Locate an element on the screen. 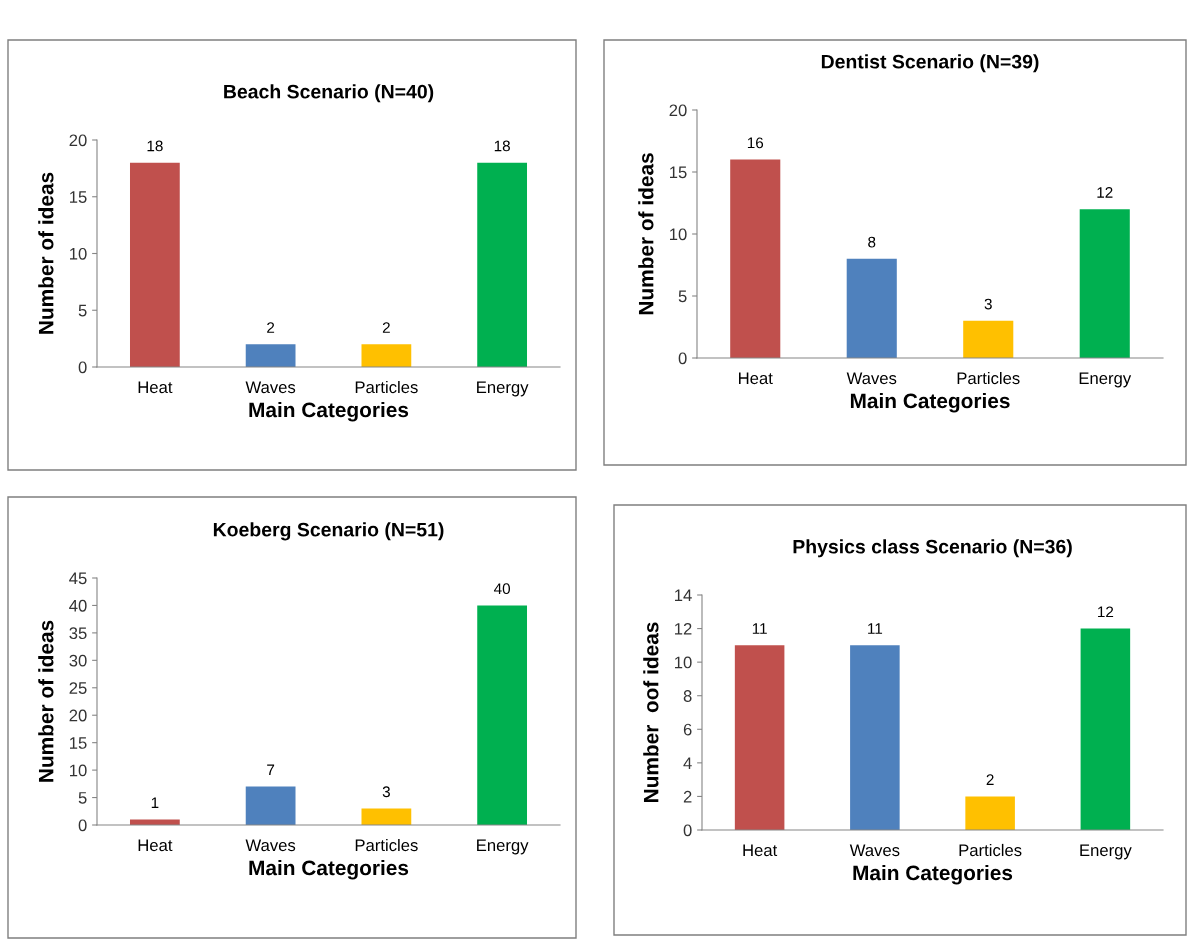  data-label: 16 is located at coordinates (755, 143).